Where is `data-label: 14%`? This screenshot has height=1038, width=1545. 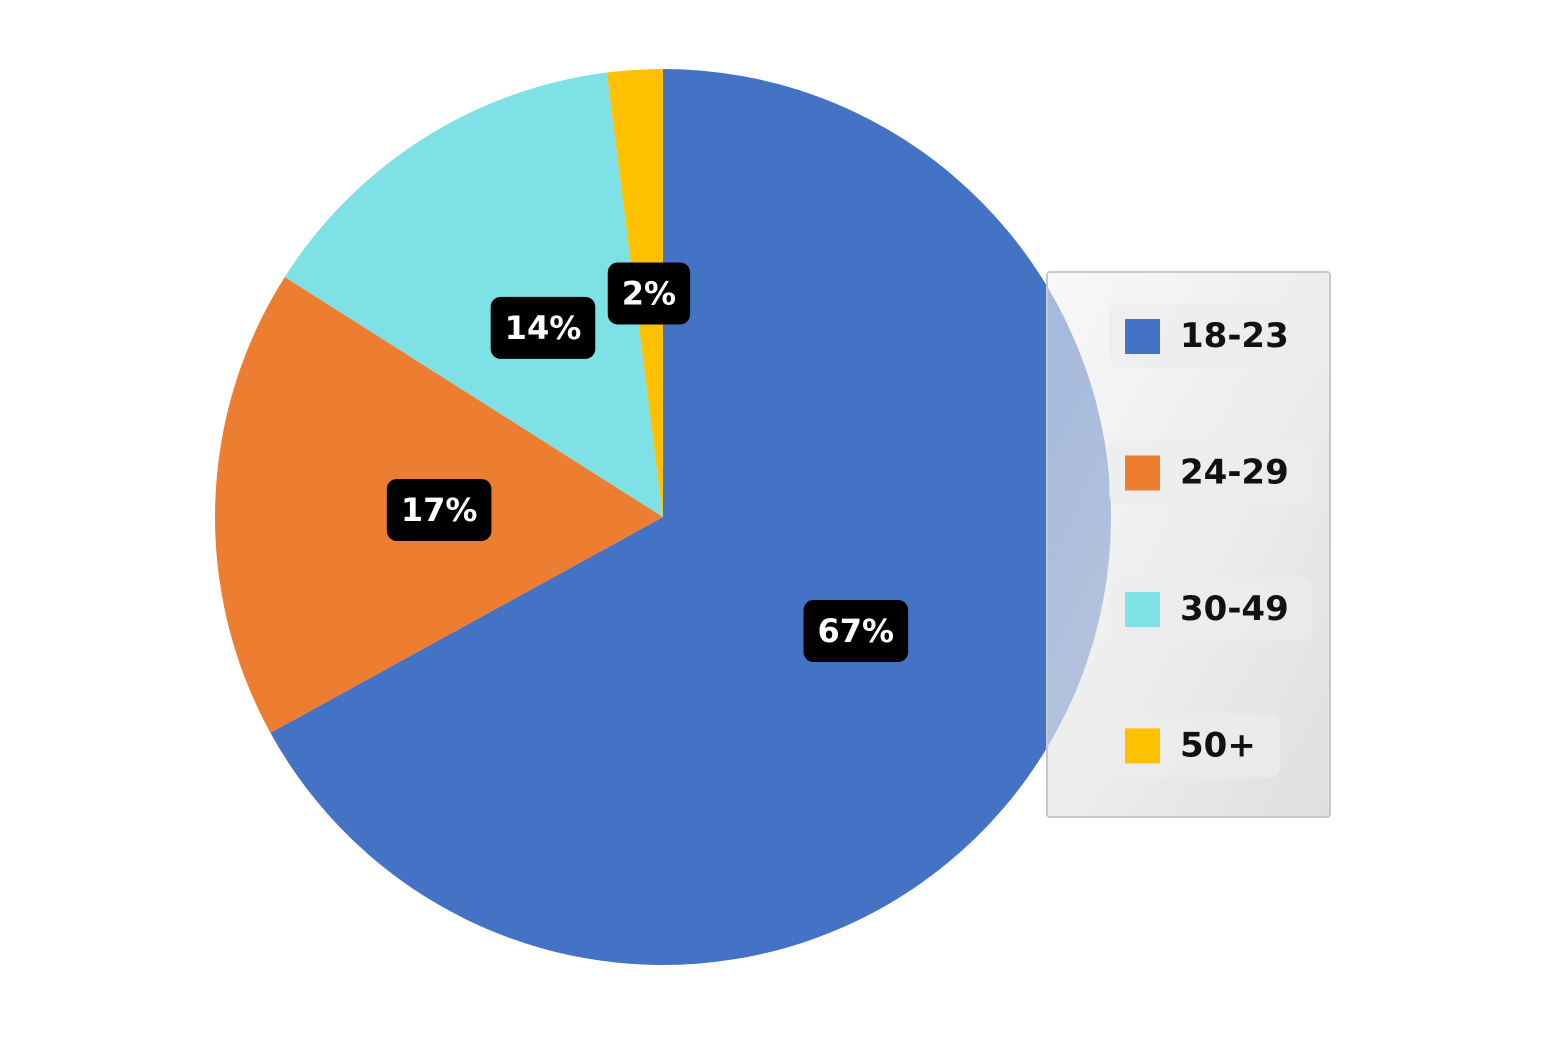 data-label: 14% is located at coordinates (543, 328).